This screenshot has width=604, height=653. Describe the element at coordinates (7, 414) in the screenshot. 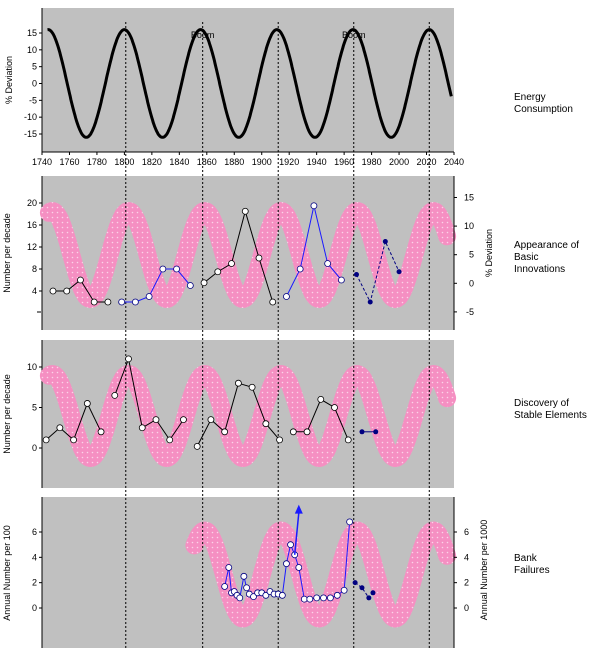

I see `elements-y-title: Number per decade` at that location.